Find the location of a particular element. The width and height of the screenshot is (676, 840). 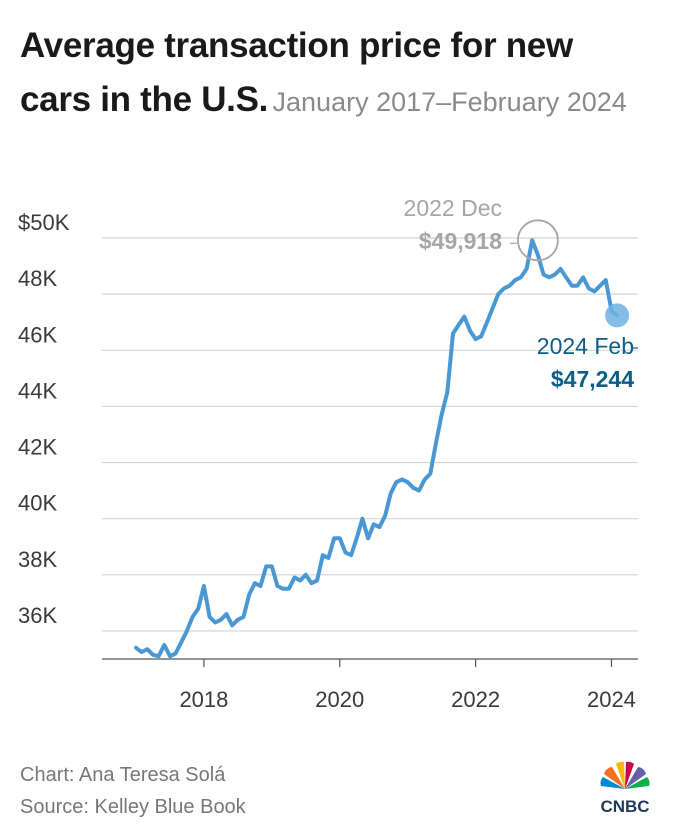

y-tick-label: 40K is located at coordinates (37, 503).